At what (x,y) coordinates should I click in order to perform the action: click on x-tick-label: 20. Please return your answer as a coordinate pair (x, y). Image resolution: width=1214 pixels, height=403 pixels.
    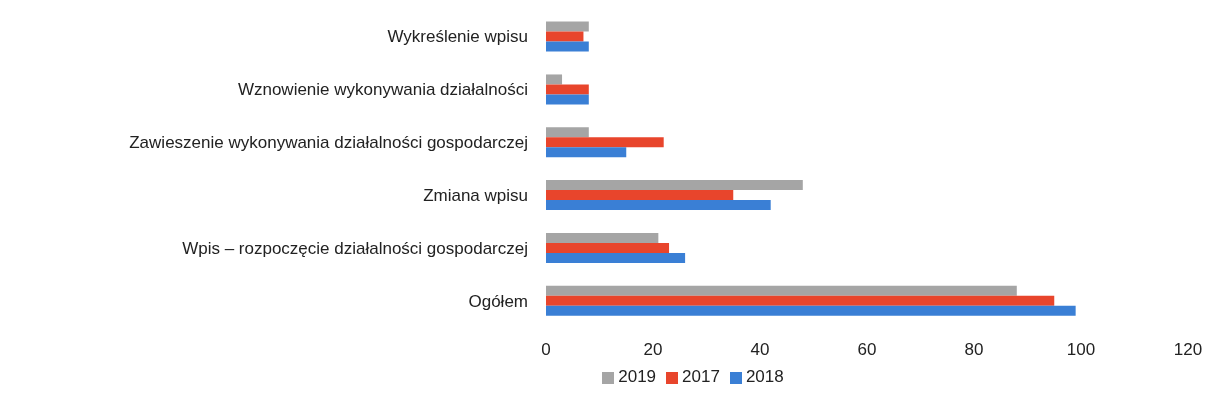
    Looking at the image, I should click on (653, 350).